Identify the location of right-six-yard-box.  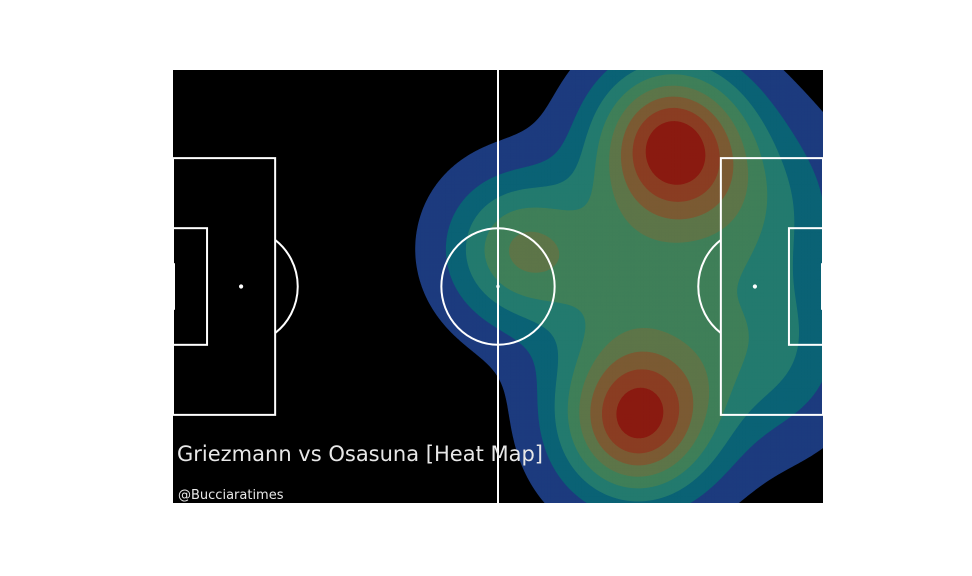
(805, 286).